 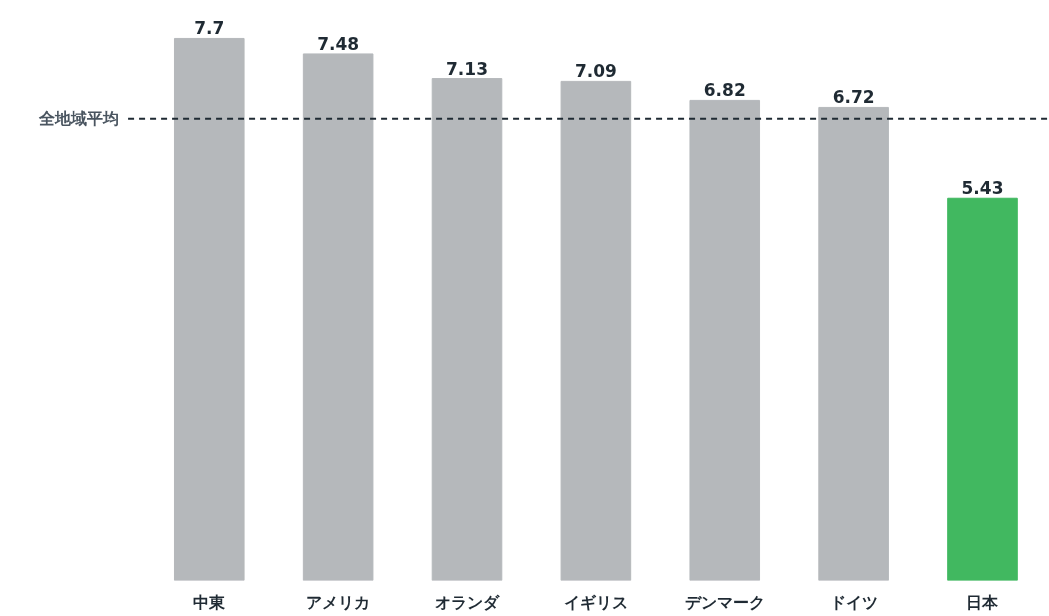 What do you see at coordinates (853, 97) in the screenshot?
I see `data-label: 6.72` at bounding box center [853, 97].